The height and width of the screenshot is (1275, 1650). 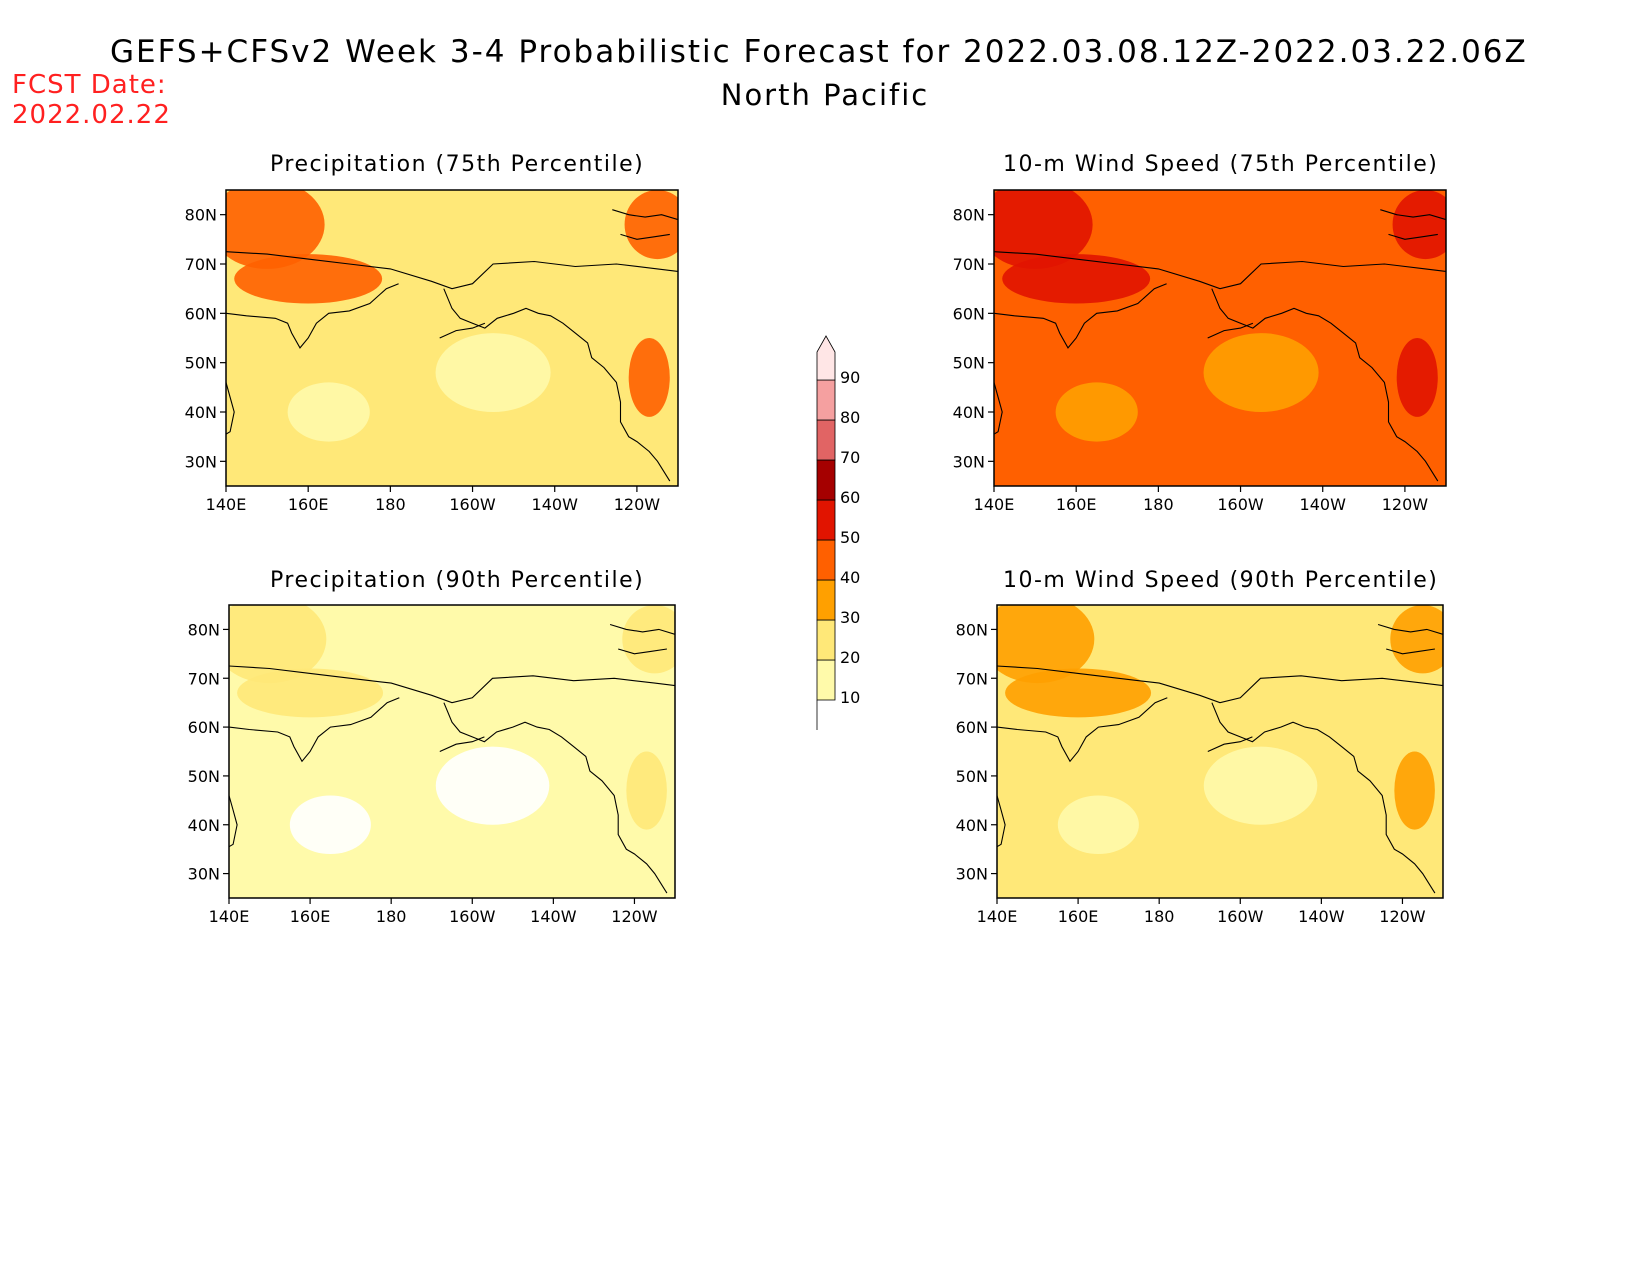 What do you see at coordinates (850, 377) in the screenshot?
I see `colorbar-label: 90` at bounding box center [850, 377].